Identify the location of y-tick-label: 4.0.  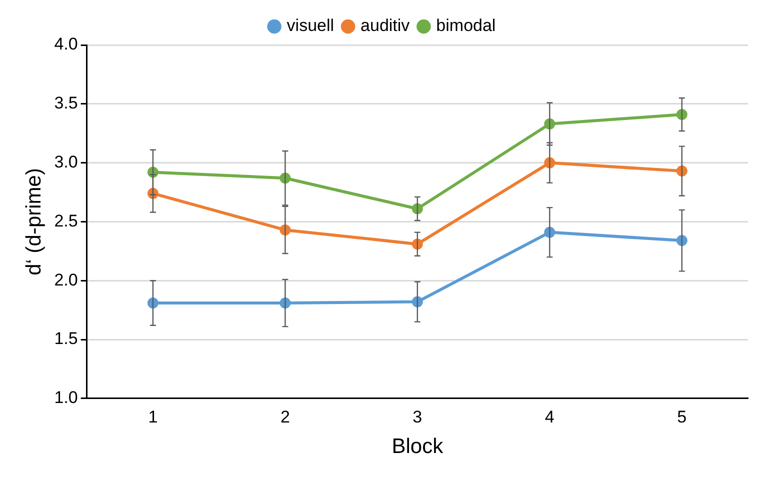
(66, 44).